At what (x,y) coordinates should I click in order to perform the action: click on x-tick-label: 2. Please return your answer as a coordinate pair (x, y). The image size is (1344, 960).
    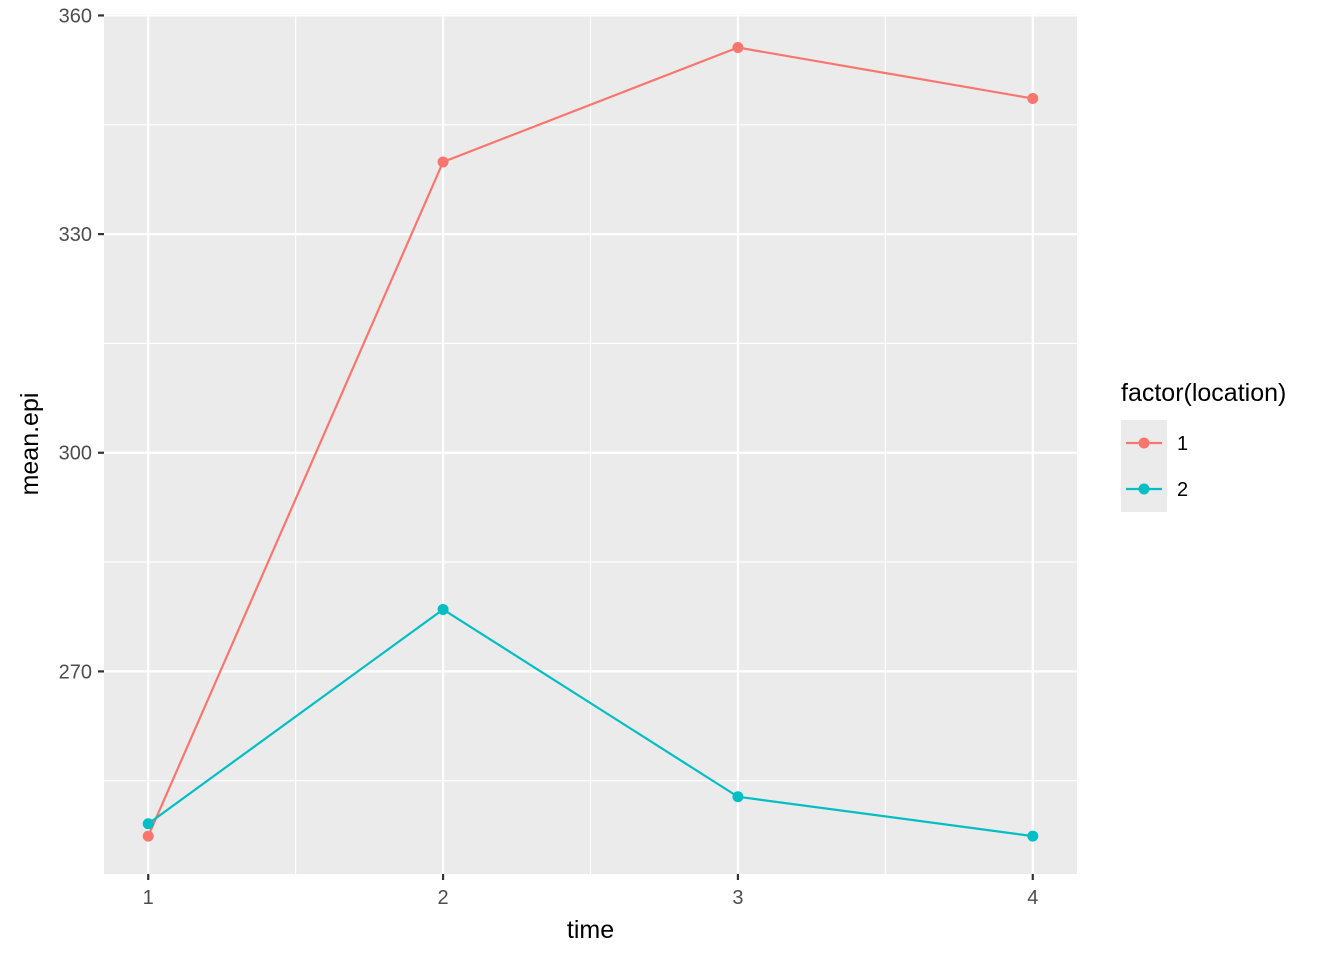
    Looking at the image, I should click on (443, 898).